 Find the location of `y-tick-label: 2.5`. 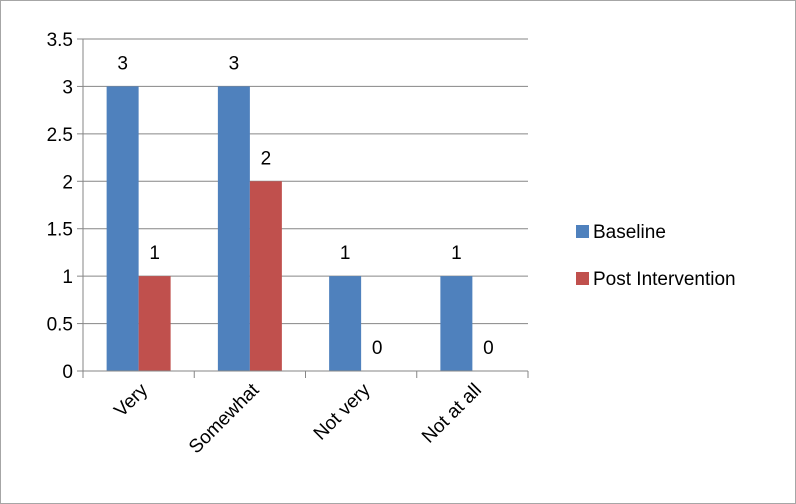

y-tick-label: 2.5 is located at coordinates (60, 135).